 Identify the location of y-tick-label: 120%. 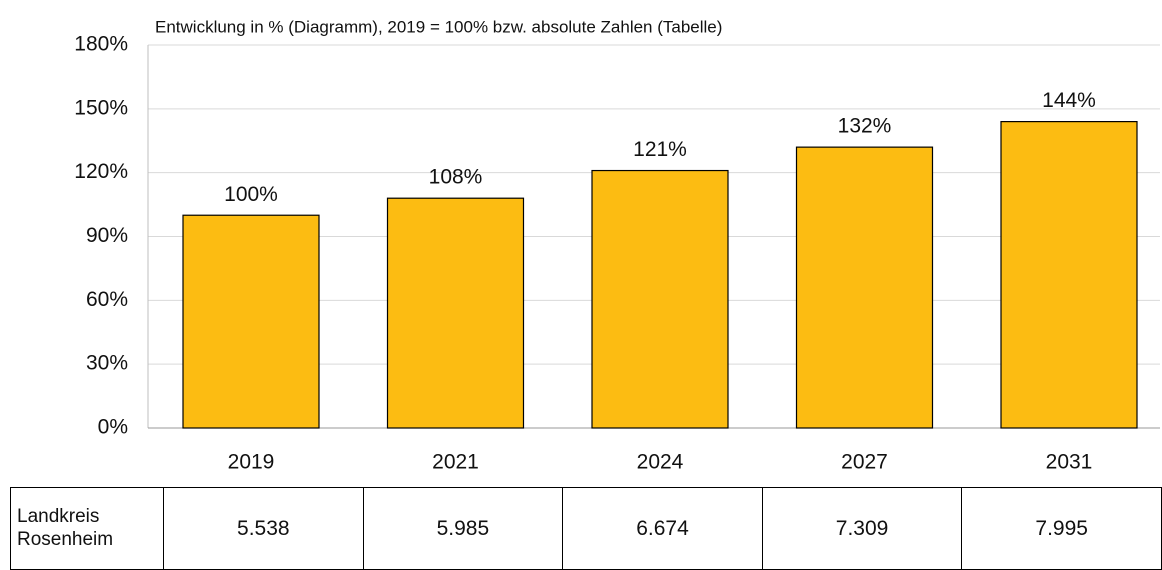
(101, 171).